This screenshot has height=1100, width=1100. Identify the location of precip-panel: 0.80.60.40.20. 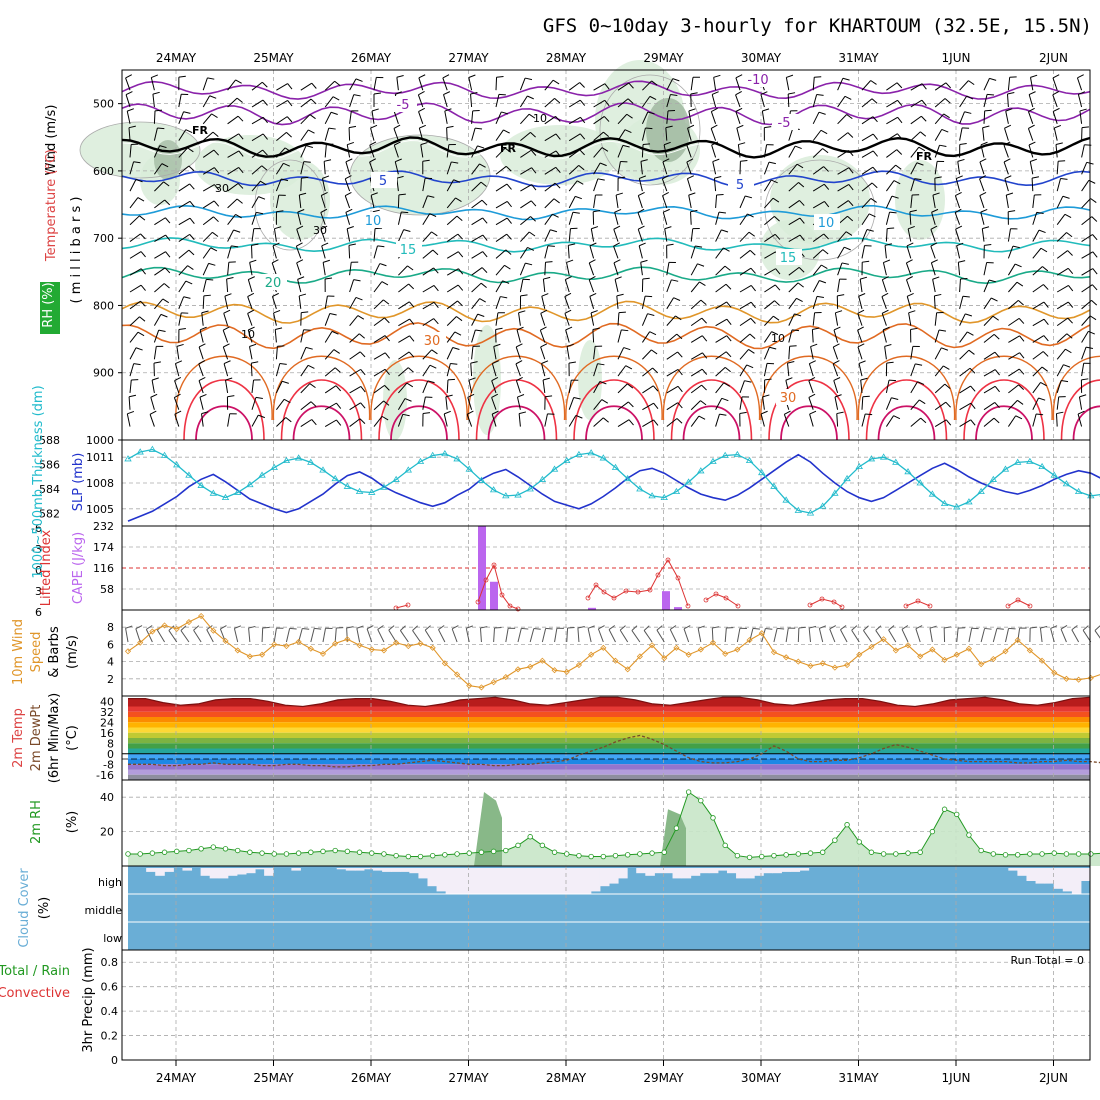
(595, 1008).